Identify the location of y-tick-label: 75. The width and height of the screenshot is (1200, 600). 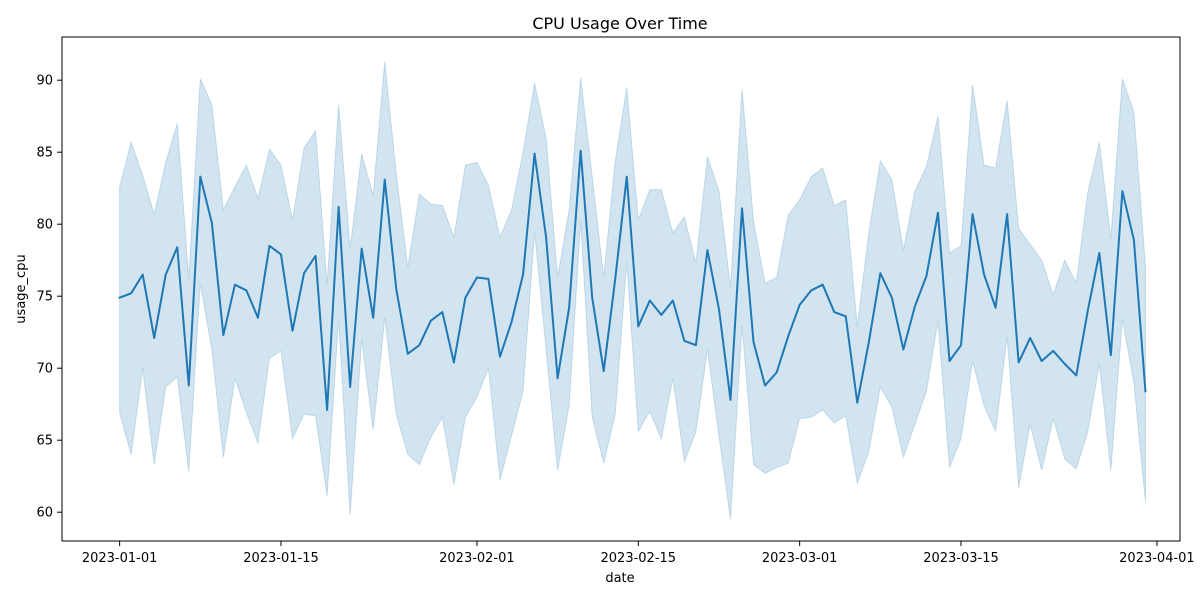
(44, 297).